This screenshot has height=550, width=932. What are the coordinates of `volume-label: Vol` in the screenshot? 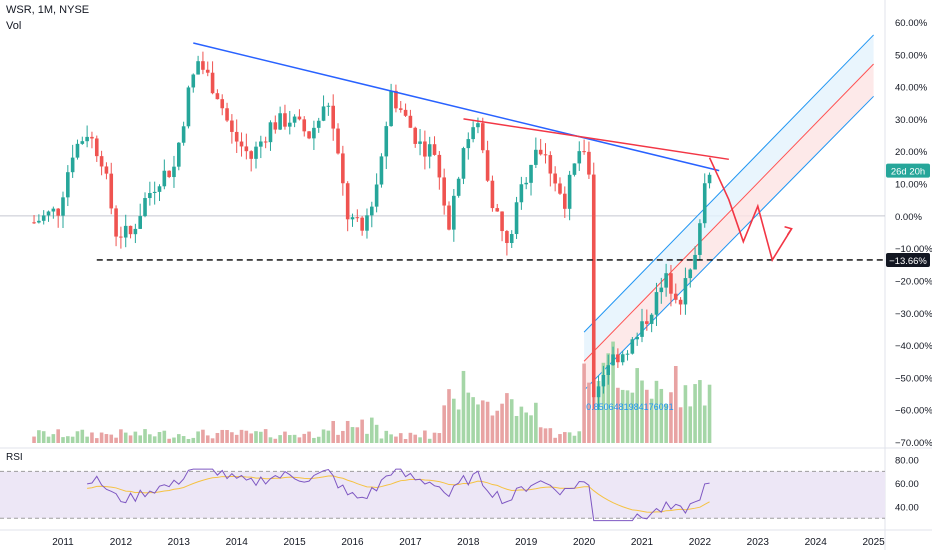 It's located at (14, 26).